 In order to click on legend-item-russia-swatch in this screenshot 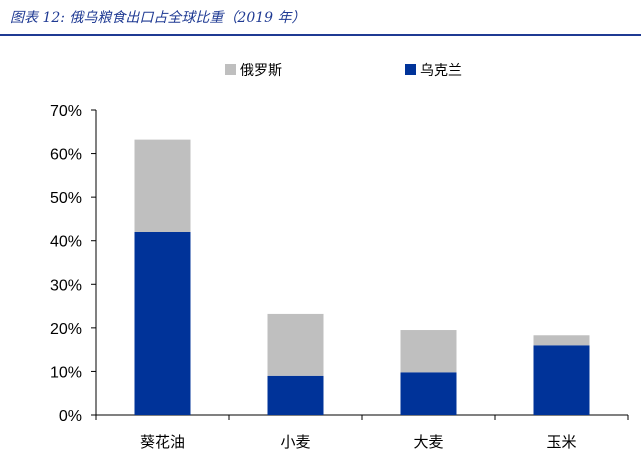, I will do `click(230, 69)`.